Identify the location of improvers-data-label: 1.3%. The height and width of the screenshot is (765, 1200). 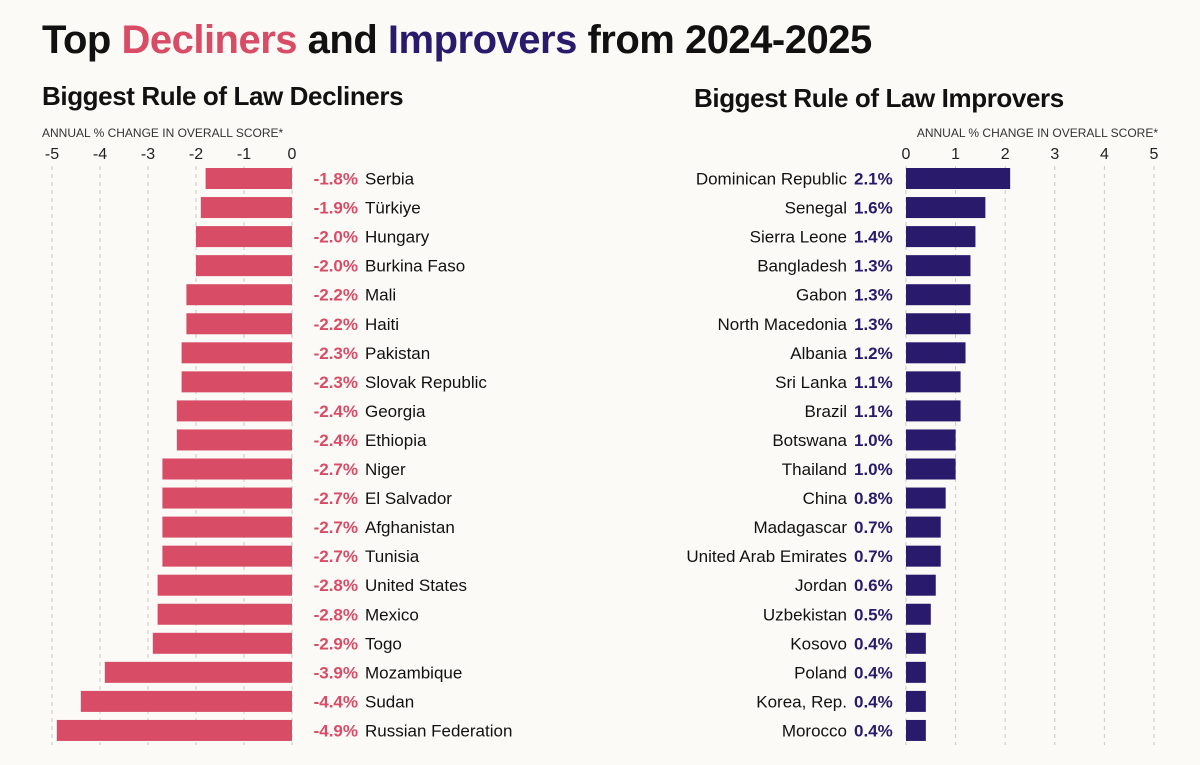
(873, 324).